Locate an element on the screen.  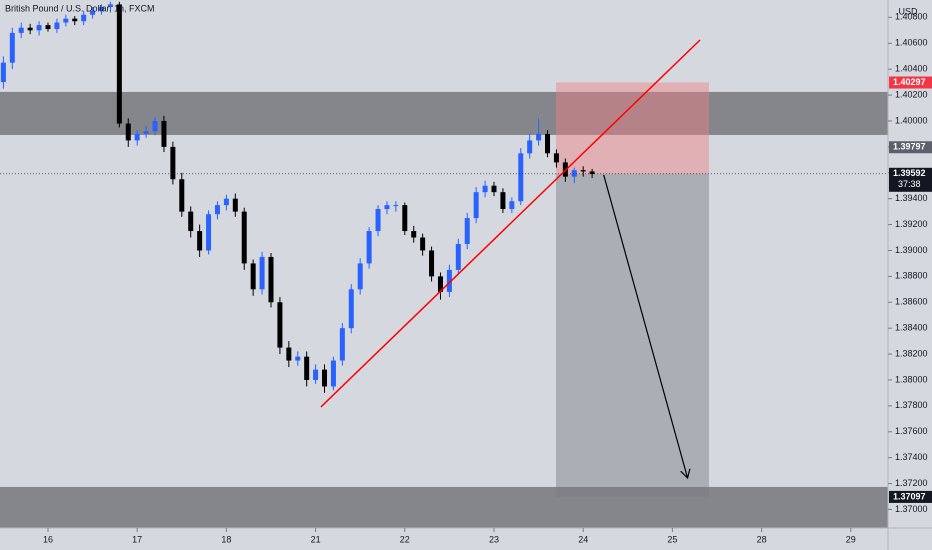
x-tick-label: 29 is located at coordinates (851, 539).